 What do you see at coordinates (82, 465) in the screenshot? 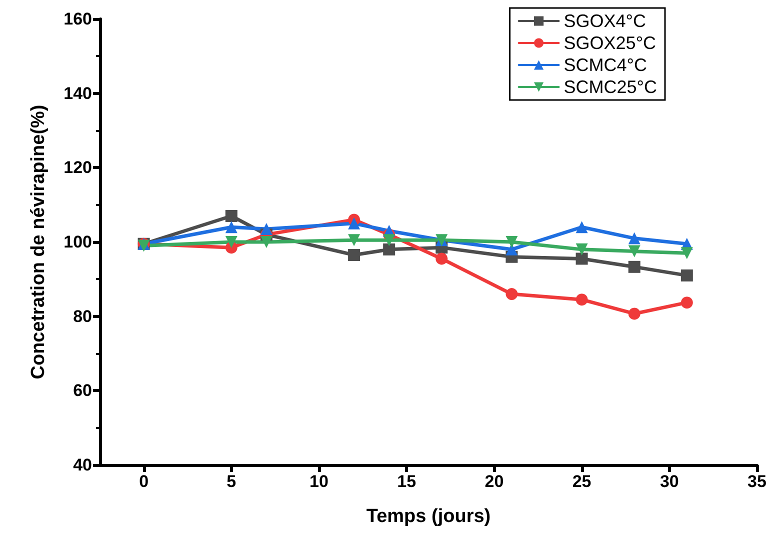
I see `y-tick-label: 40` at bounding box center [82, 465].